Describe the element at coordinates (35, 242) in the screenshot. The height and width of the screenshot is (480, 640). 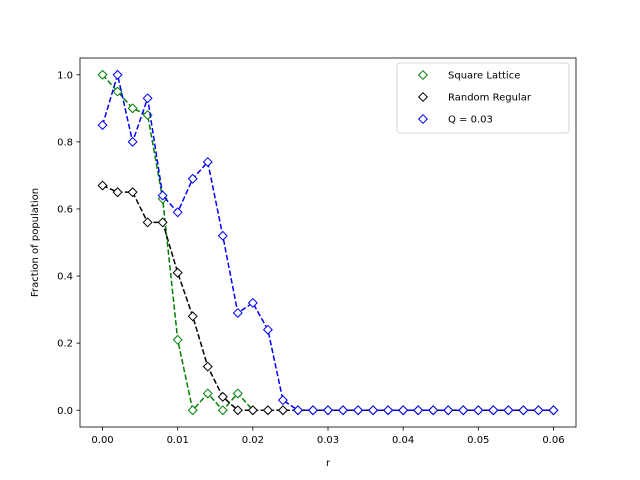
I see `y-axis-label: Fraction of population` at that location.